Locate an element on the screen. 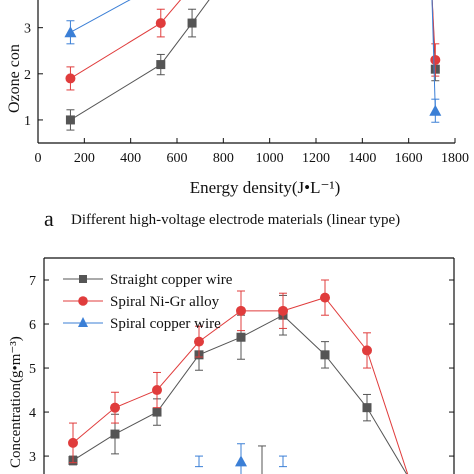 This screenshot has height=474, width=474. x-tick-label: 1400 is located at coordinates (362, 158).